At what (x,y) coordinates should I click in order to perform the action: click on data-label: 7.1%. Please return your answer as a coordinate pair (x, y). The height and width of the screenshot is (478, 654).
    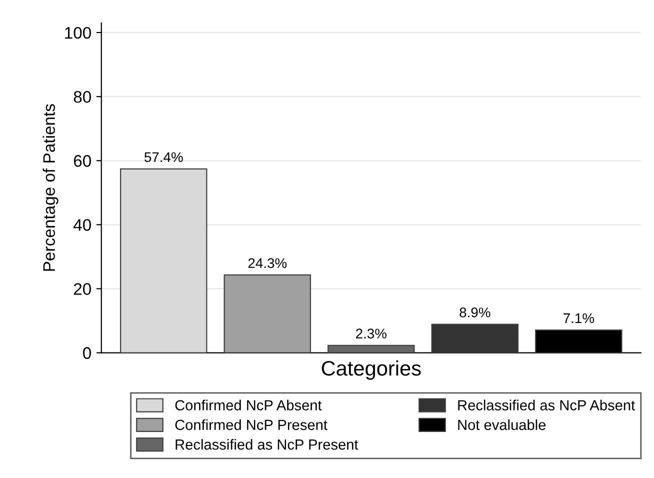
    Looking at the image, I should click on (579, 318).